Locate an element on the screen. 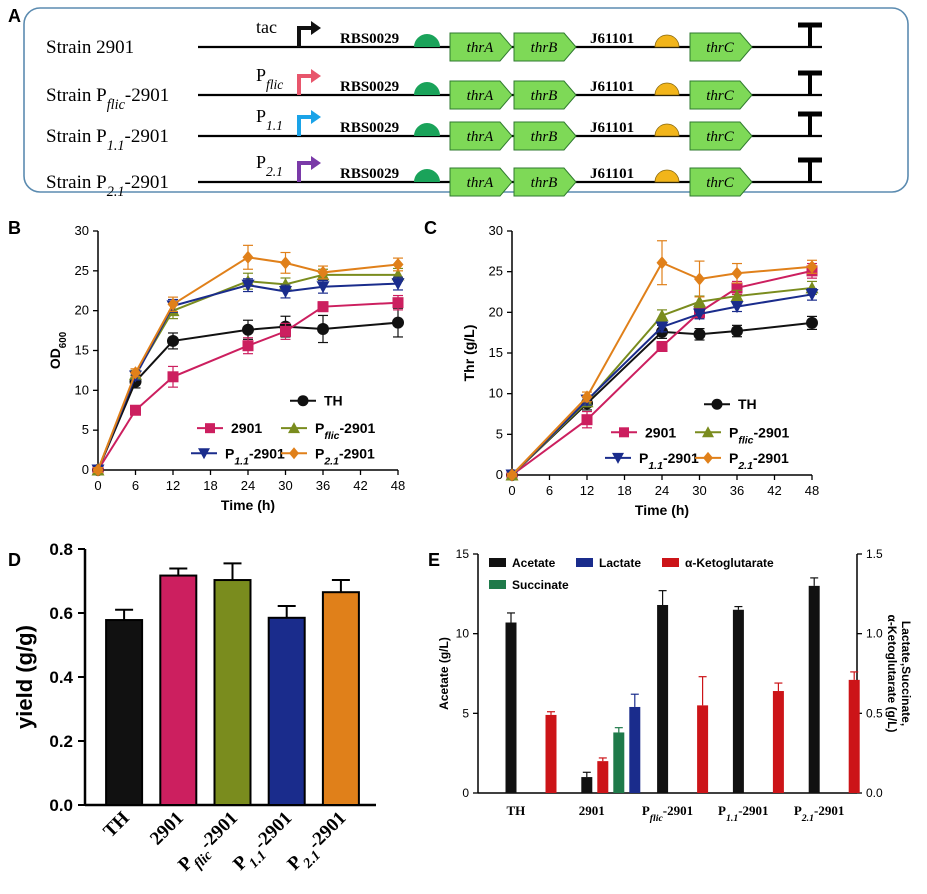 The height and width of the screenshot is (894, 927). promoter-label: tac is located at coordinates (266, 27).